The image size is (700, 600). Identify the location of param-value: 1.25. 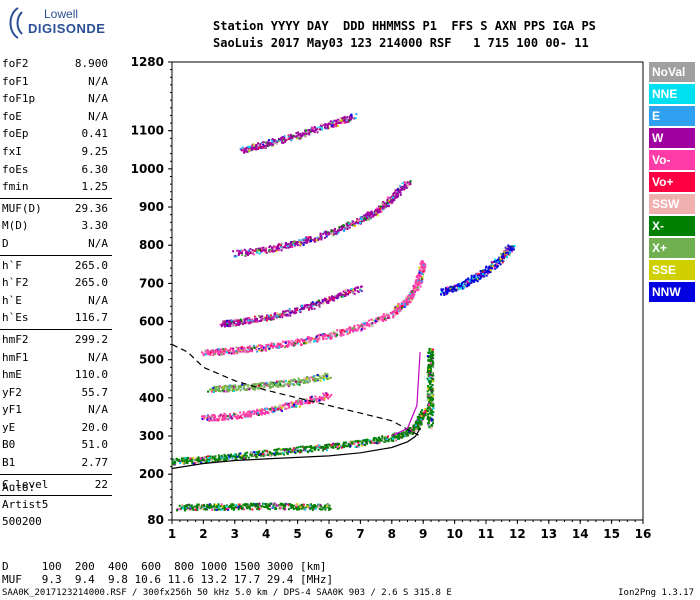
(95, 187).